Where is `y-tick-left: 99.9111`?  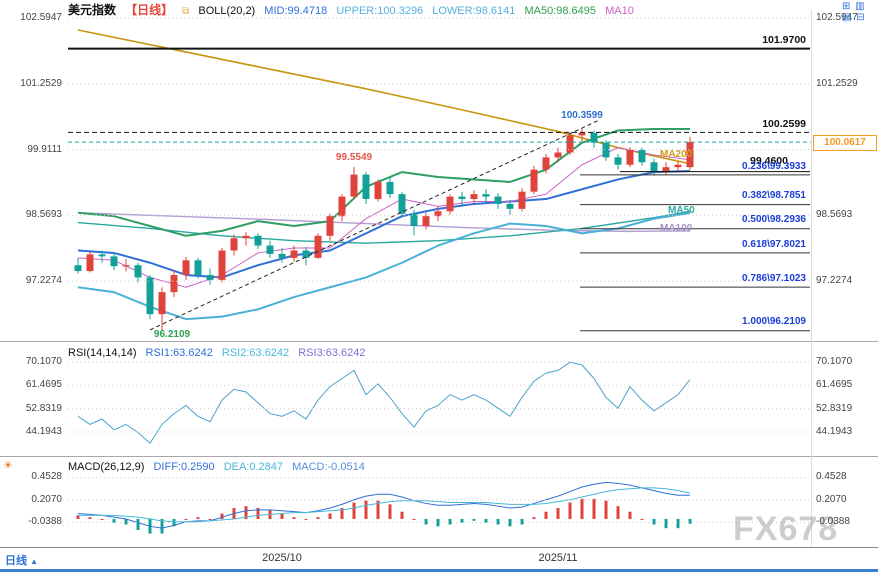
y-tick-left: 99.9111 is located at coordinates (44, 149).